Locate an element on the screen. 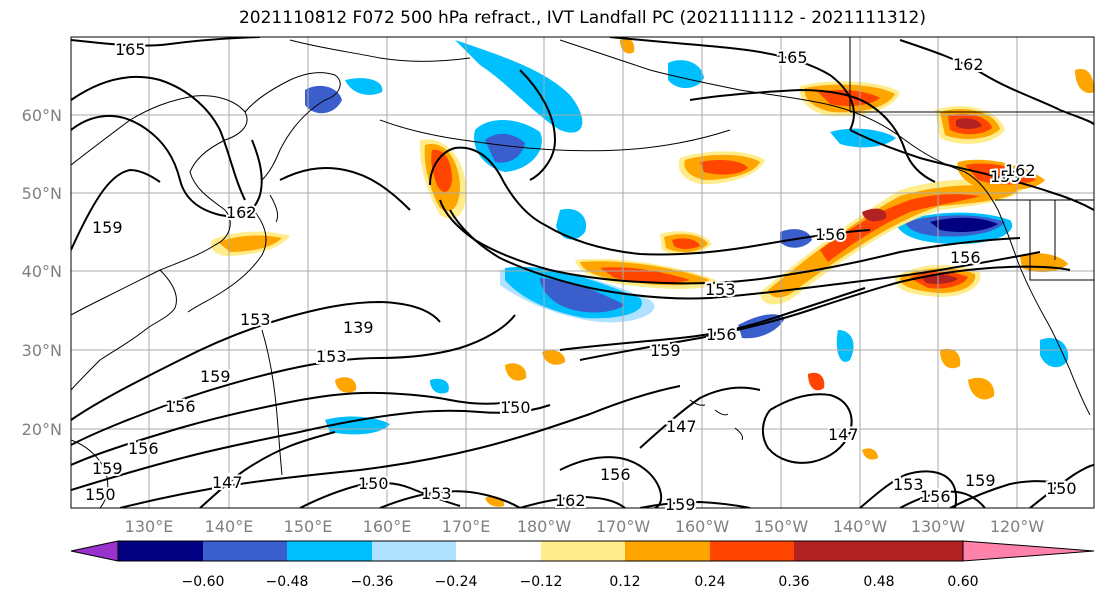 The image size is (1105, 601). lat-label-50n: 50°N is located at coordinates (42, 193).